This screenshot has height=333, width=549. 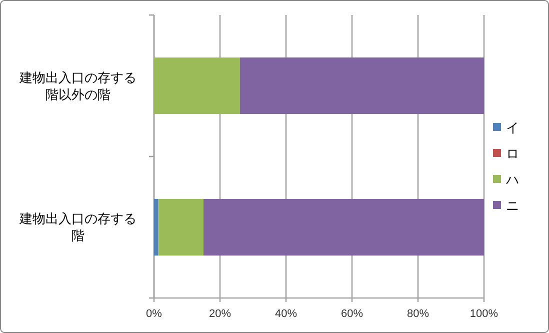 What do you see at coordinates (512, 179) in the screenshot?
I see `legend-label: ハ` at bounding box center [512, 179].